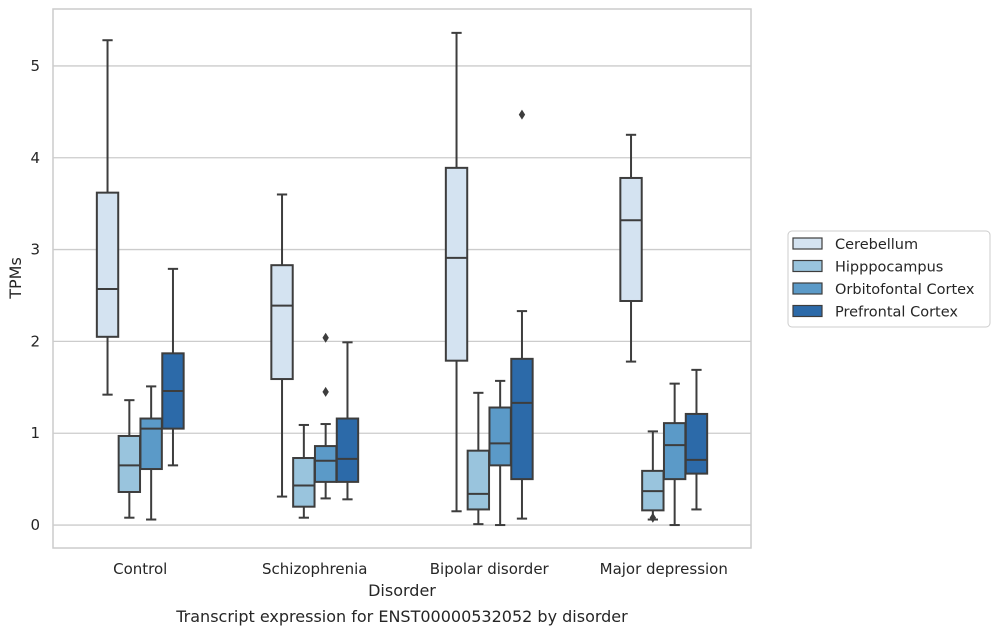 The image size is (999, 634). Describe the element at coordinates (896, 313) in the screenshot. I see `legend-label: Prefrontal Cortex` at that location.